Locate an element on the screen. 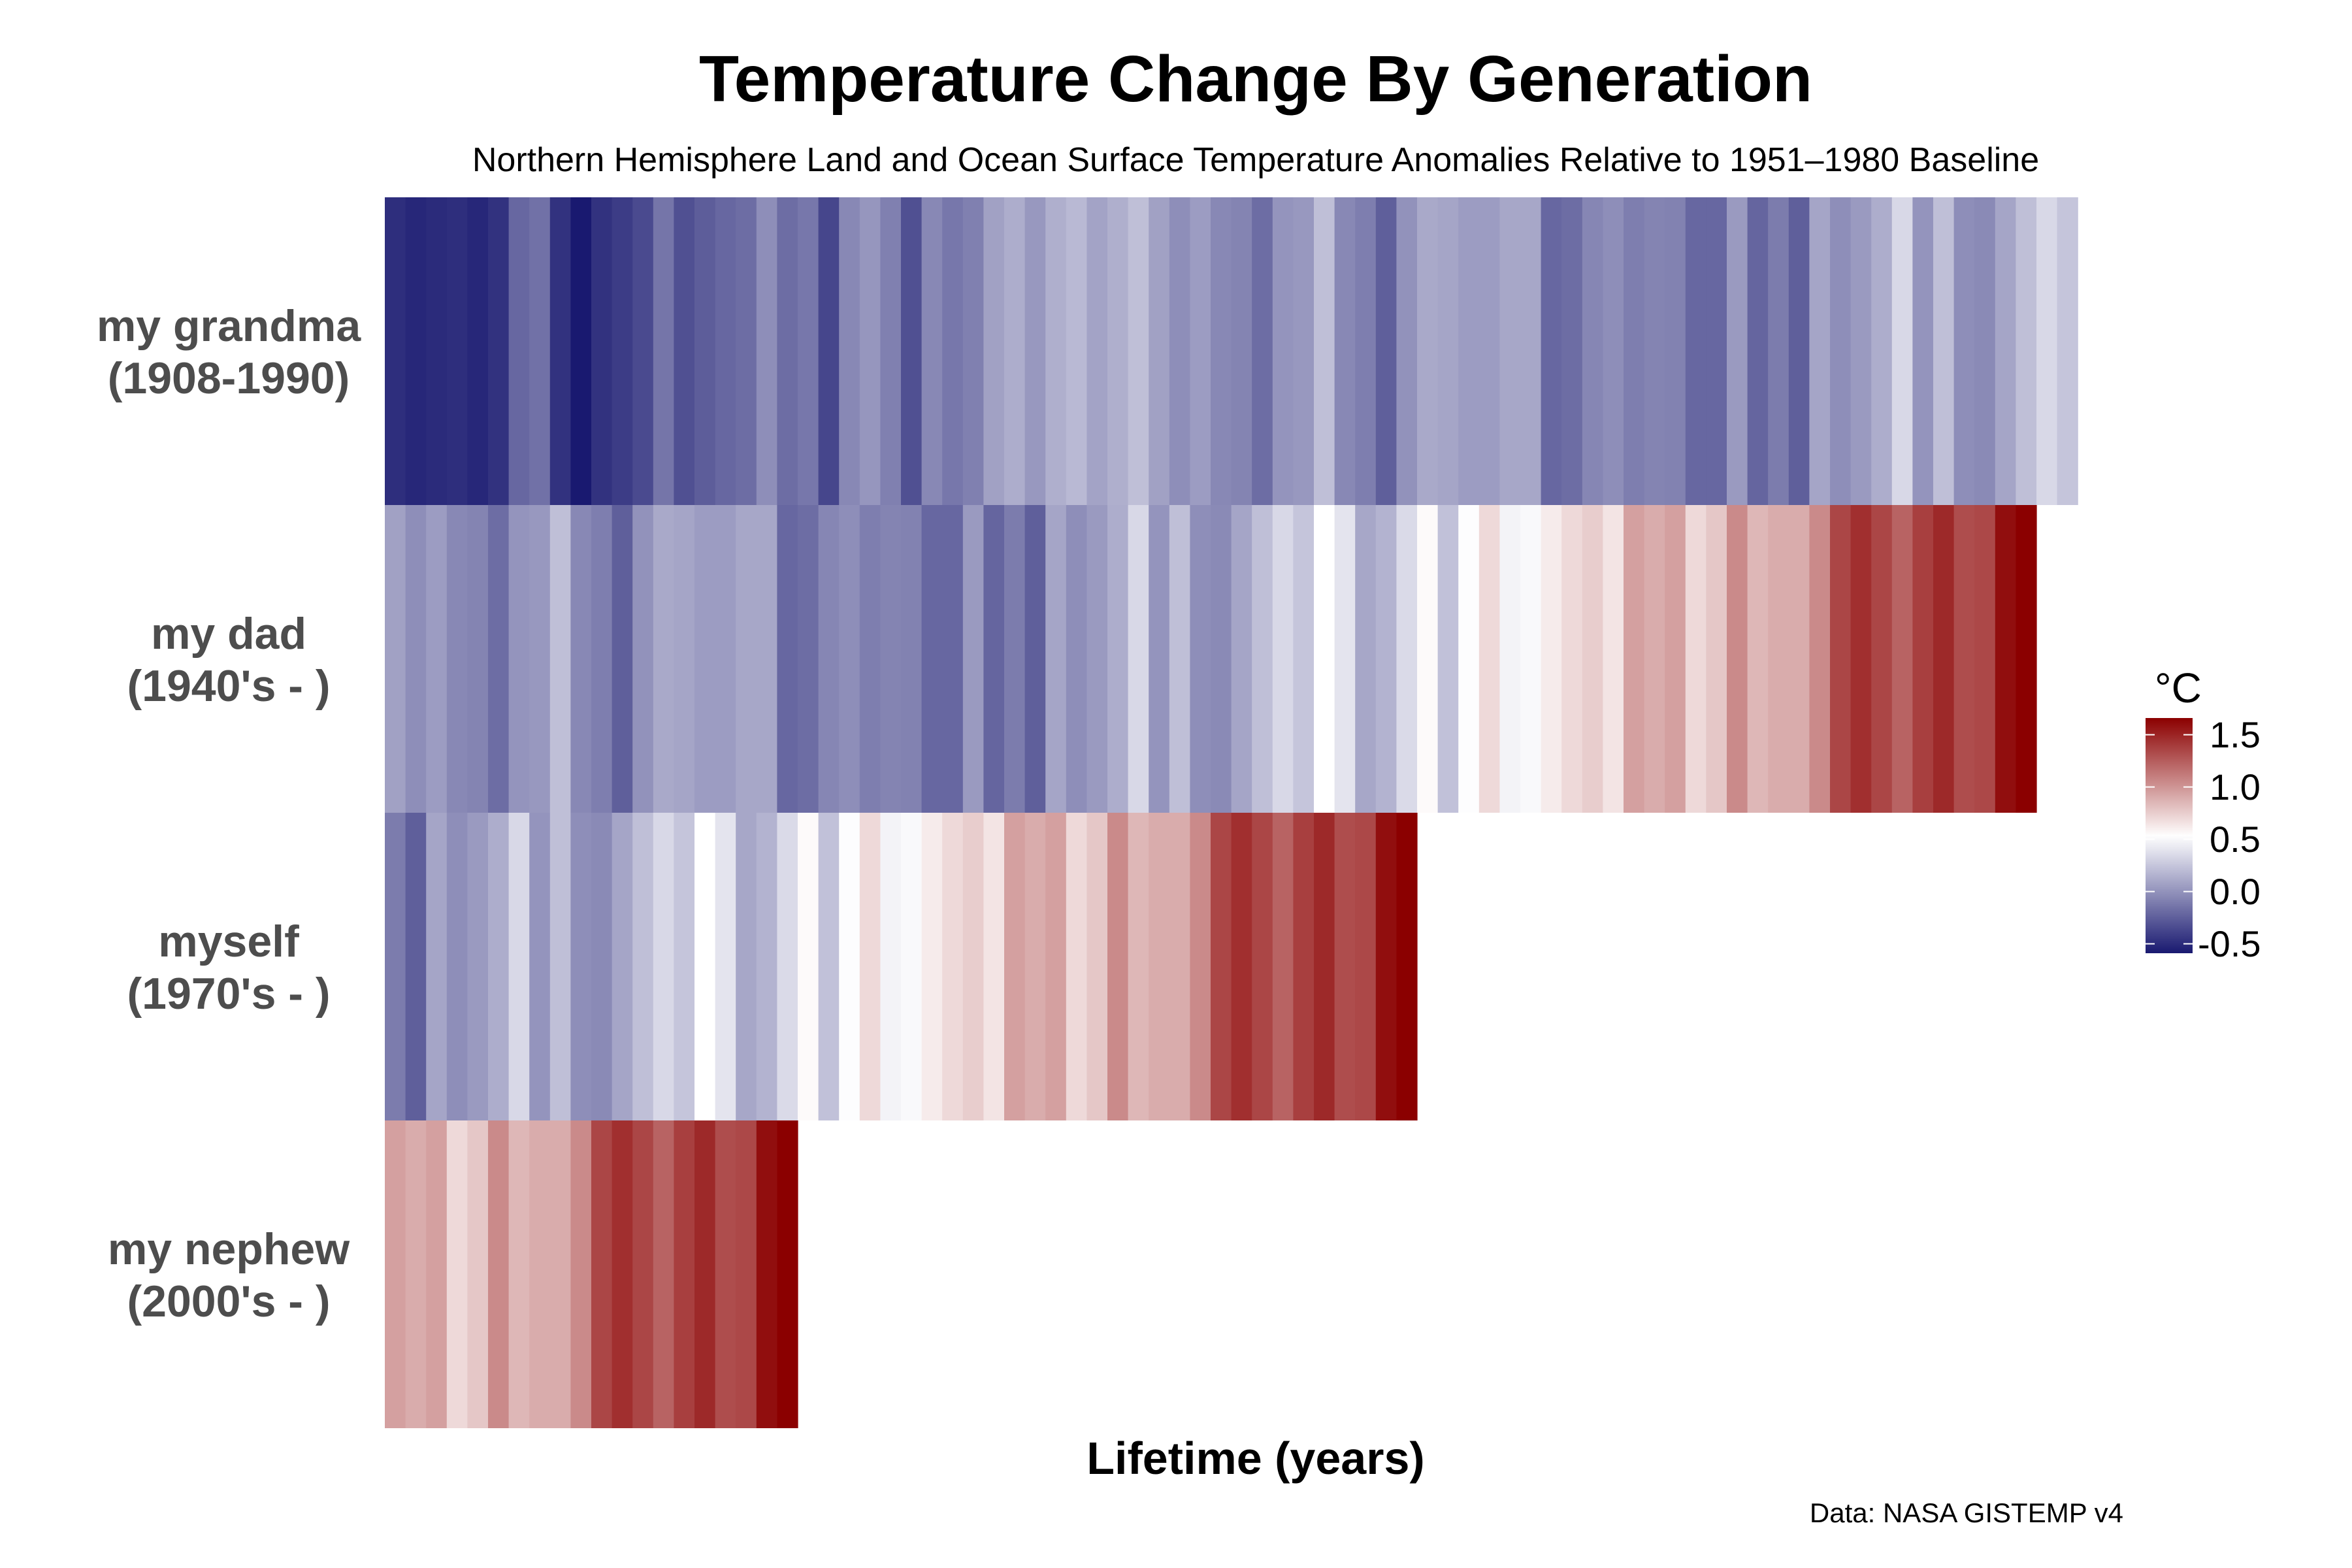  legend-tick-label: 0.5 is located at coordinates (2235, 839).